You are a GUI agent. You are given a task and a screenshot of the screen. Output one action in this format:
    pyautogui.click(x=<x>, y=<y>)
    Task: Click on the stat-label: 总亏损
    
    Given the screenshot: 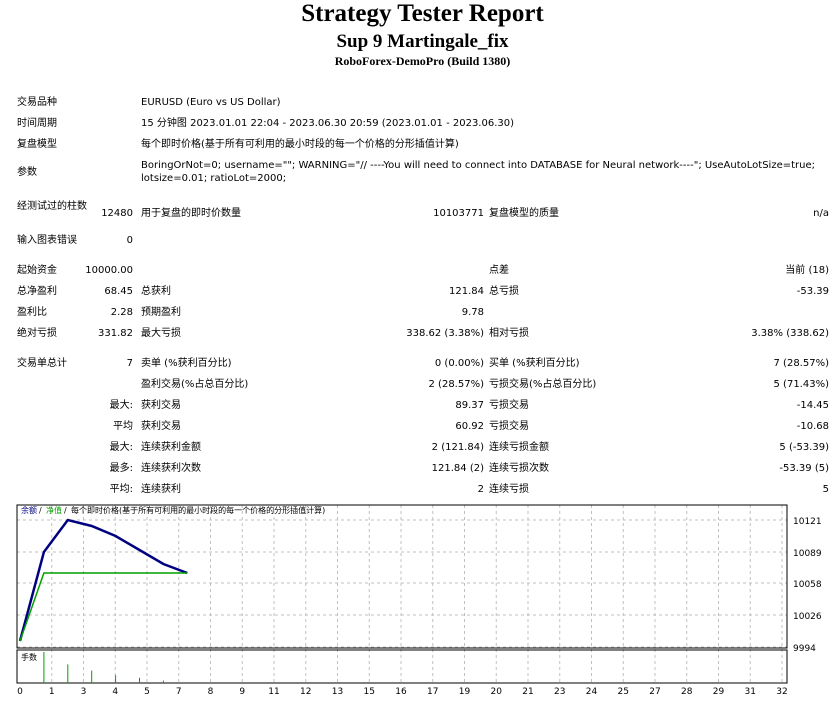 What is the action you would take?
    pyautogui.click(x=504, y=291)
    